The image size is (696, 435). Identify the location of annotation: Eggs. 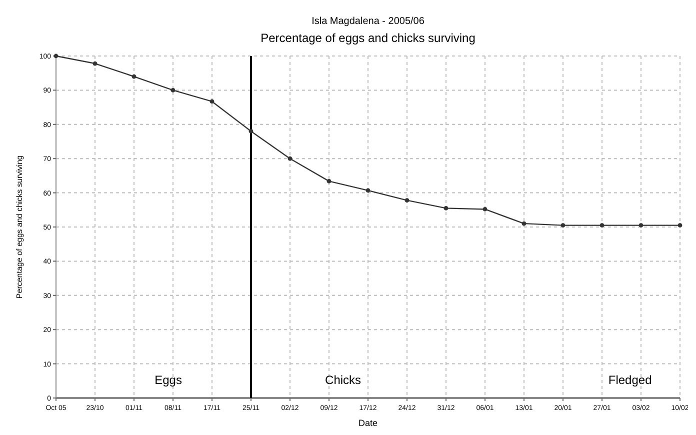
(168, 380).